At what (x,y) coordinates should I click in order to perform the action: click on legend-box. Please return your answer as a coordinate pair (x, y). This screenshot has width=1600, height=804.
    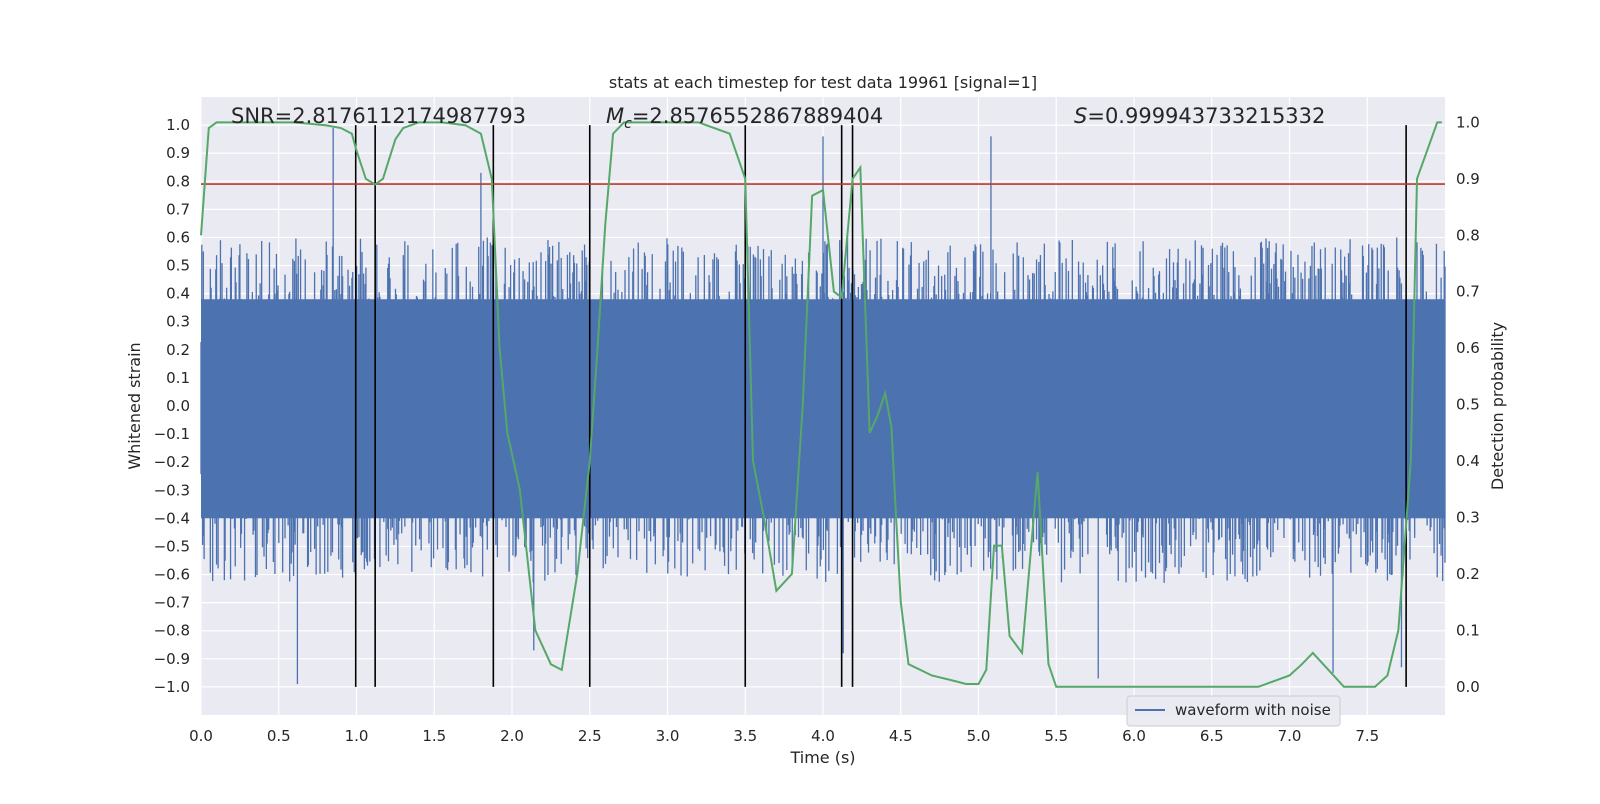
    Looking at the image, I should click on (1233, 711).